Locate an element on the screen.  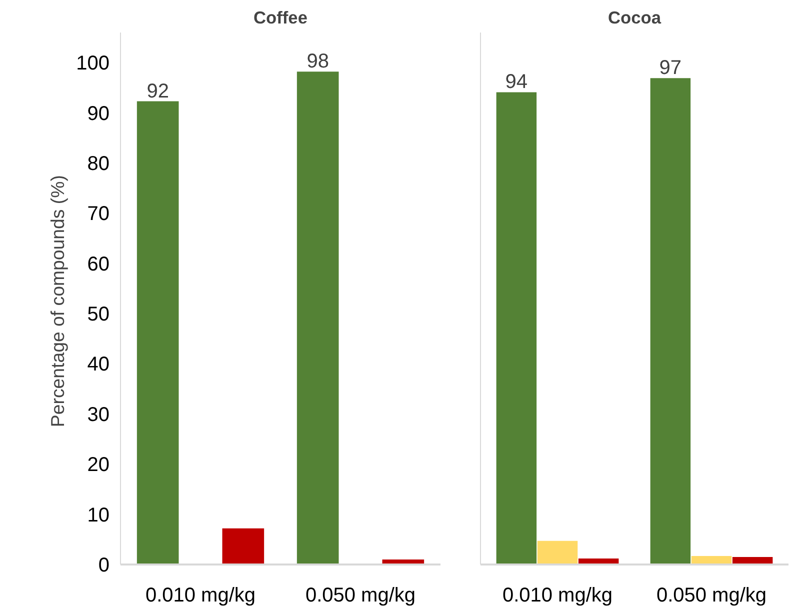
data-label: 92 is located at coordinates (157, 91).